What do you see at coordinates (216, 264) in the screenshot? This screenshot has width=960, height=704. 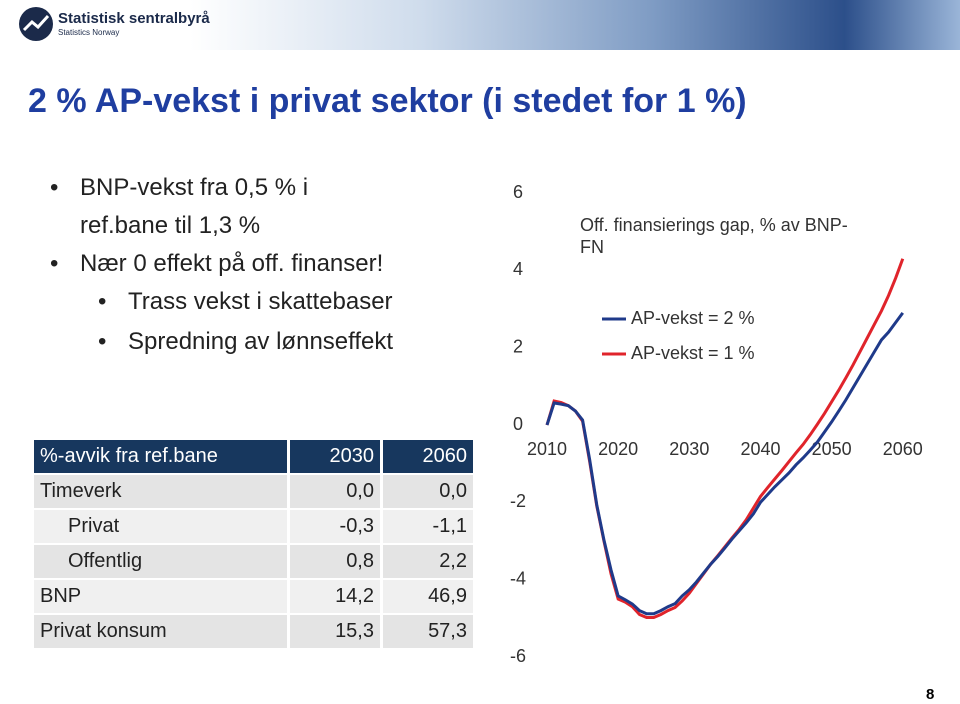 I see `bullet: Nær 0 effekt på off. finanser!` at bounding box center [216, 264].